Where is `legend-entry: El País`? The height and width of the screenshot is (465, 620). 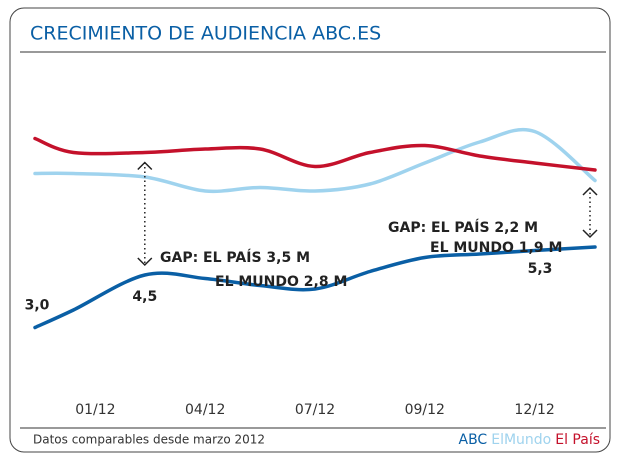
legend-entry: El País is located at coordinates (577, 440).